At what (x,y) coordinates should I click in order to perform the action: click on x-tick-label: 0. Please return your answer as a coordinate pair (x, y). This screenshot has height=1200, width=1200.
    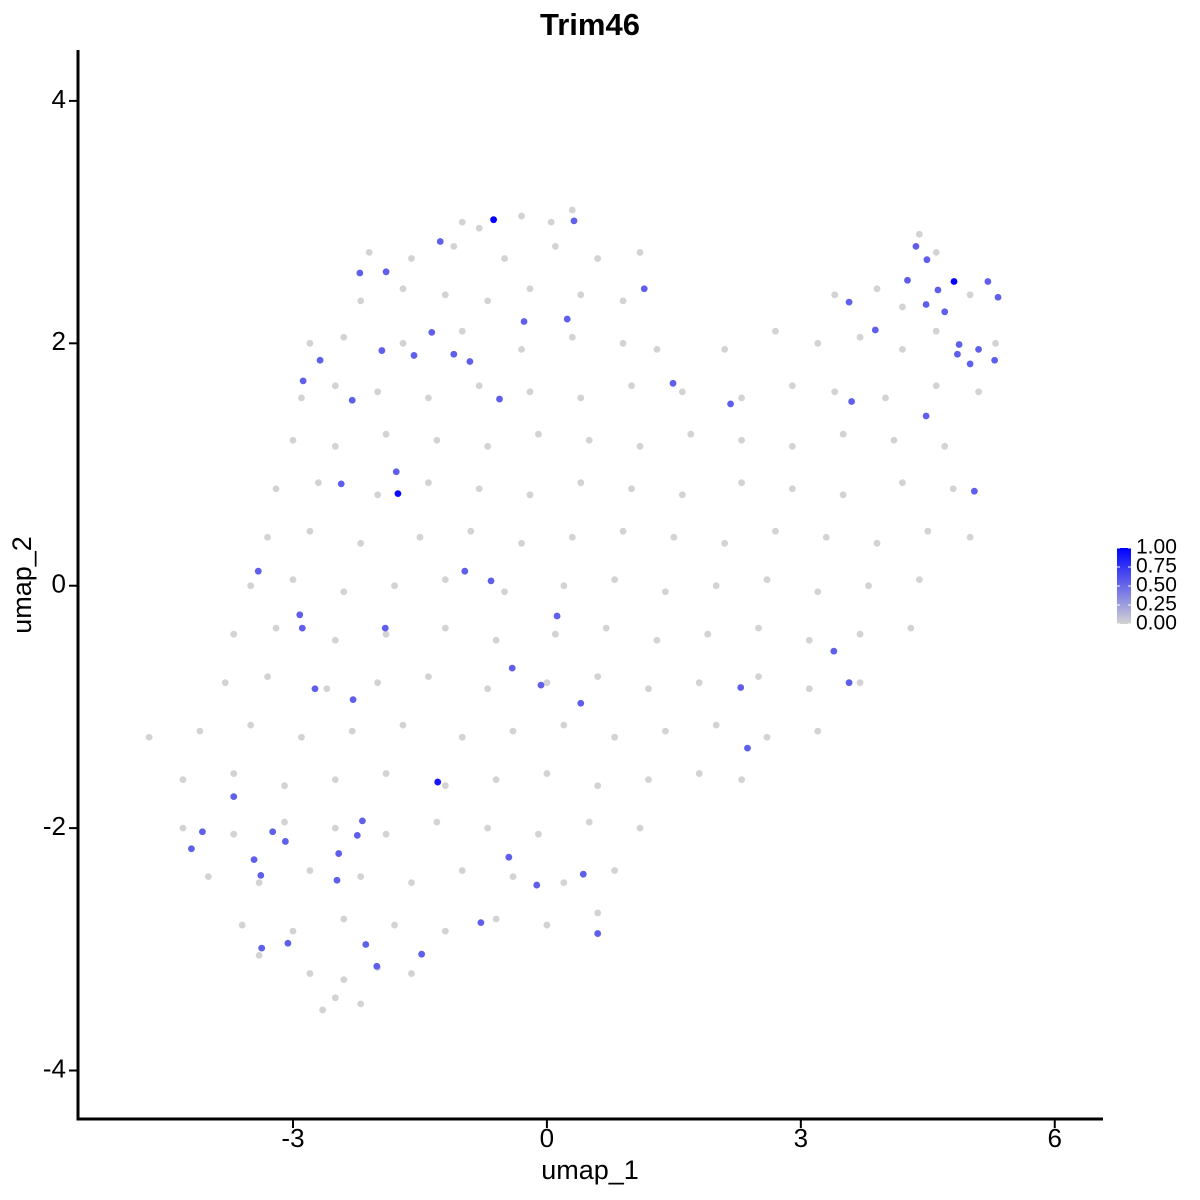
    Looking at the image, I should click on (547, 1138).